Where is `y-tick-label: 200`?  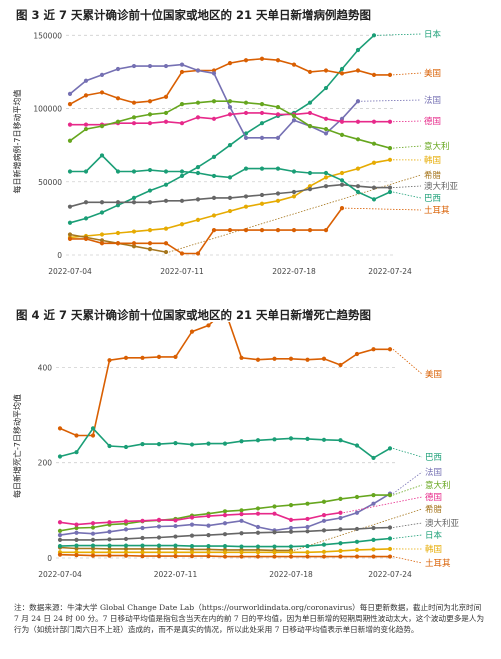 y-tick-label: 200 is located at coordinates (45, 463).